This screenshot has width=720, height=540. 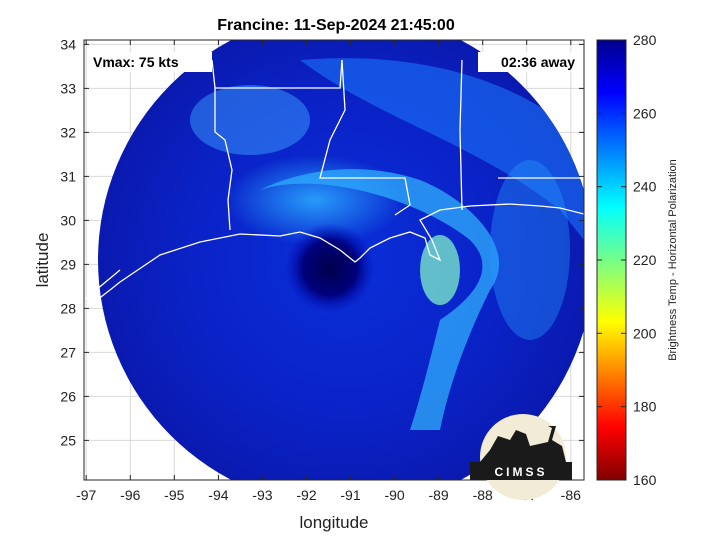 I want to click on colorbar-tick-label: 260, so click(x=645, y=113).